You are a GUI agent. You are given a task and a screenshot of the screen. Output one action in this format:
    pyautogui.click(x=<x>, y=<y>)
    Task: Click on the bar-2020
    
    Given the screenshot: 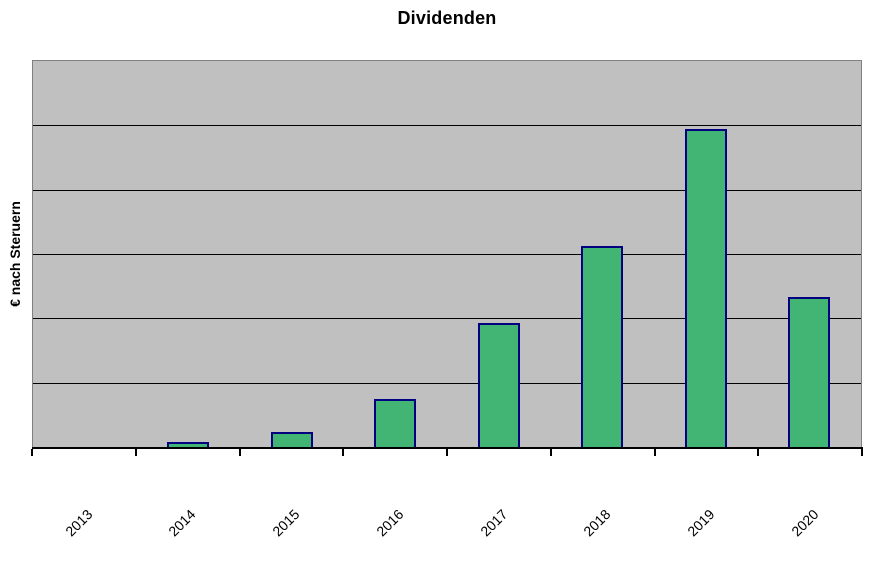 What is the action you would take?
    pyautogui.click(x=809, y=372)
    